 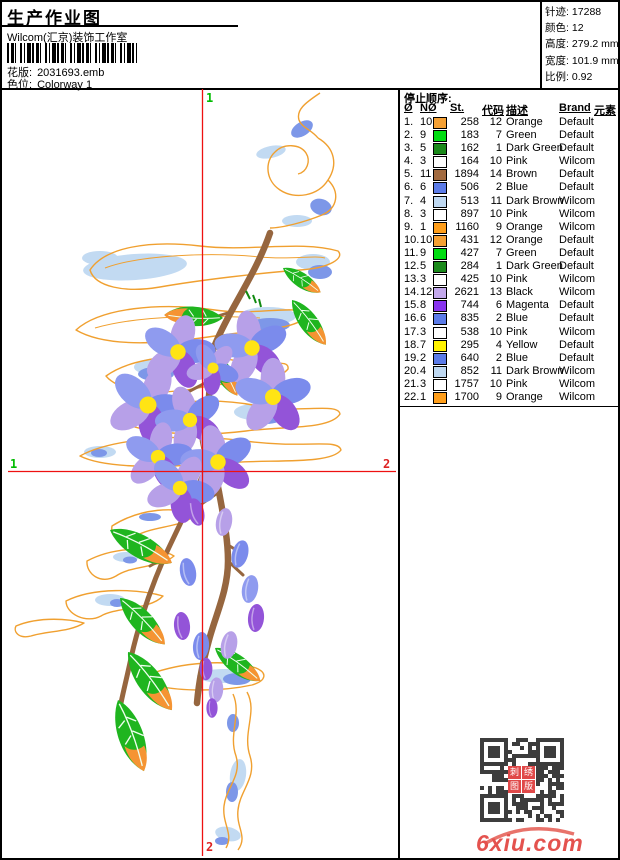 I want to click on code-cell: 6, so click(x=498, y=305).